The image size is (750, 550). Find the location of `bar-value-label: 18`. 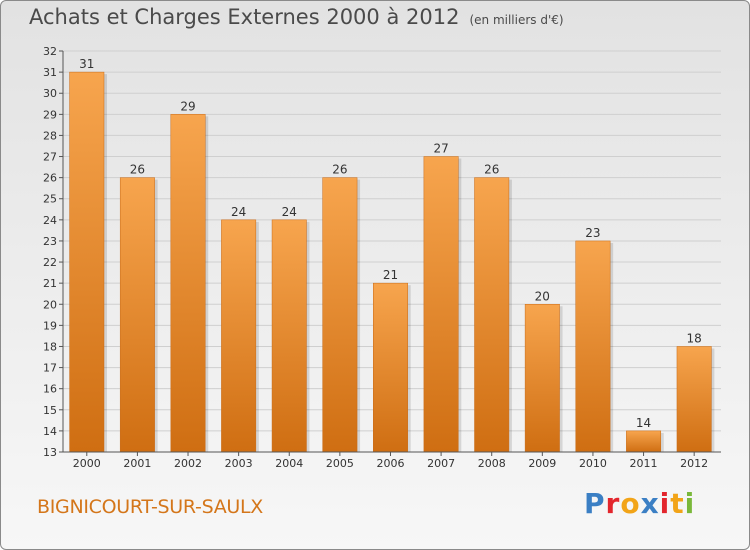

bar-value-label: 18 is located at coordinates (694, 338).